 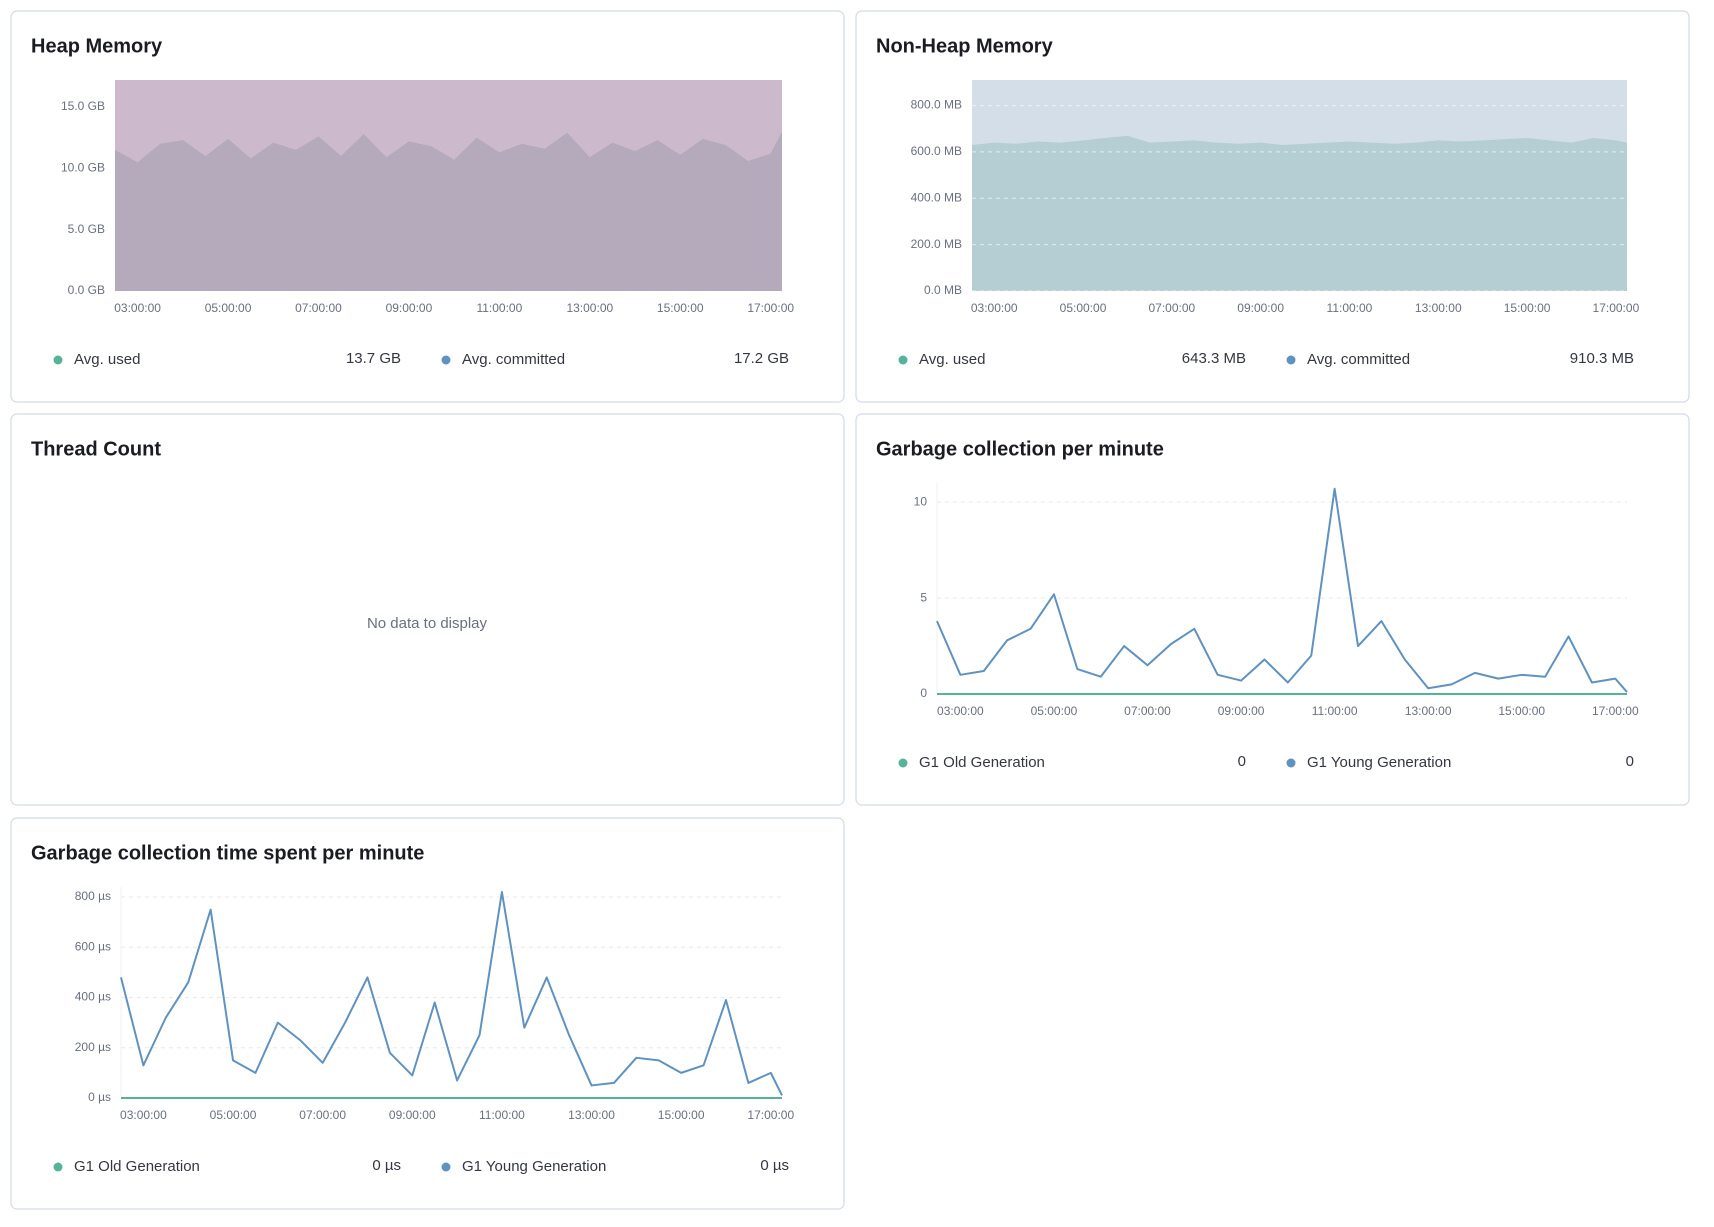 I want to click on panel-title: Thread Count, so click(x=96, y=449).